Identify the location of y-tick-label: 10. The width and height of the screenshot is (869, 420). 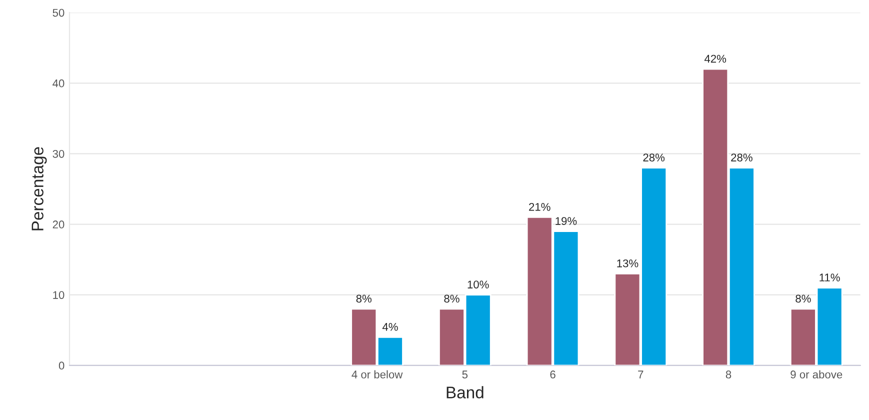
(58, 295).